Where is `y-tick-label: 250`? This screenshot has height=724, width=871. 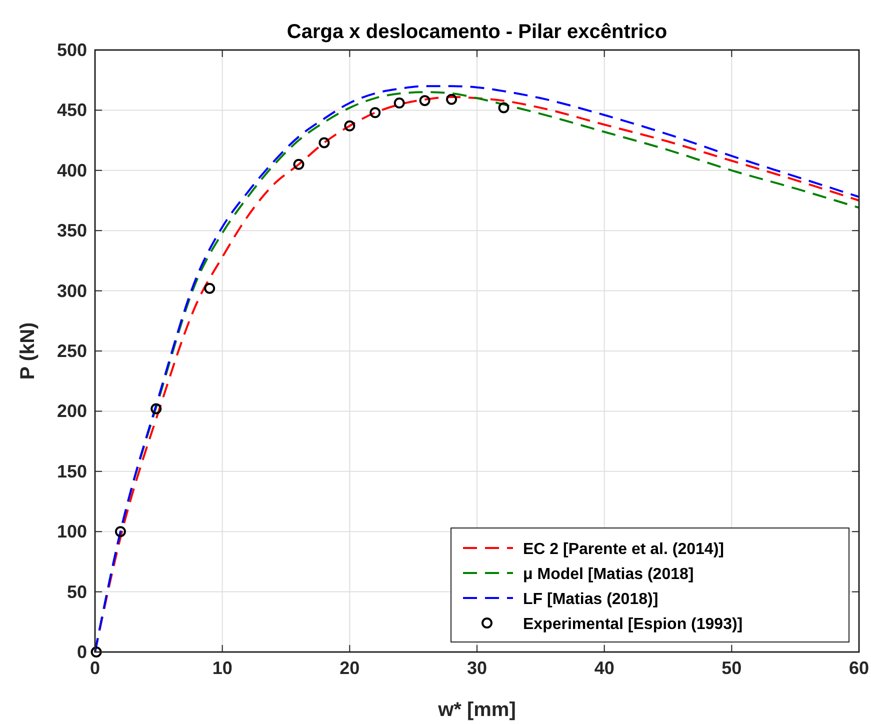
y-tick-label: 250 is located at coordinates (71, 351).